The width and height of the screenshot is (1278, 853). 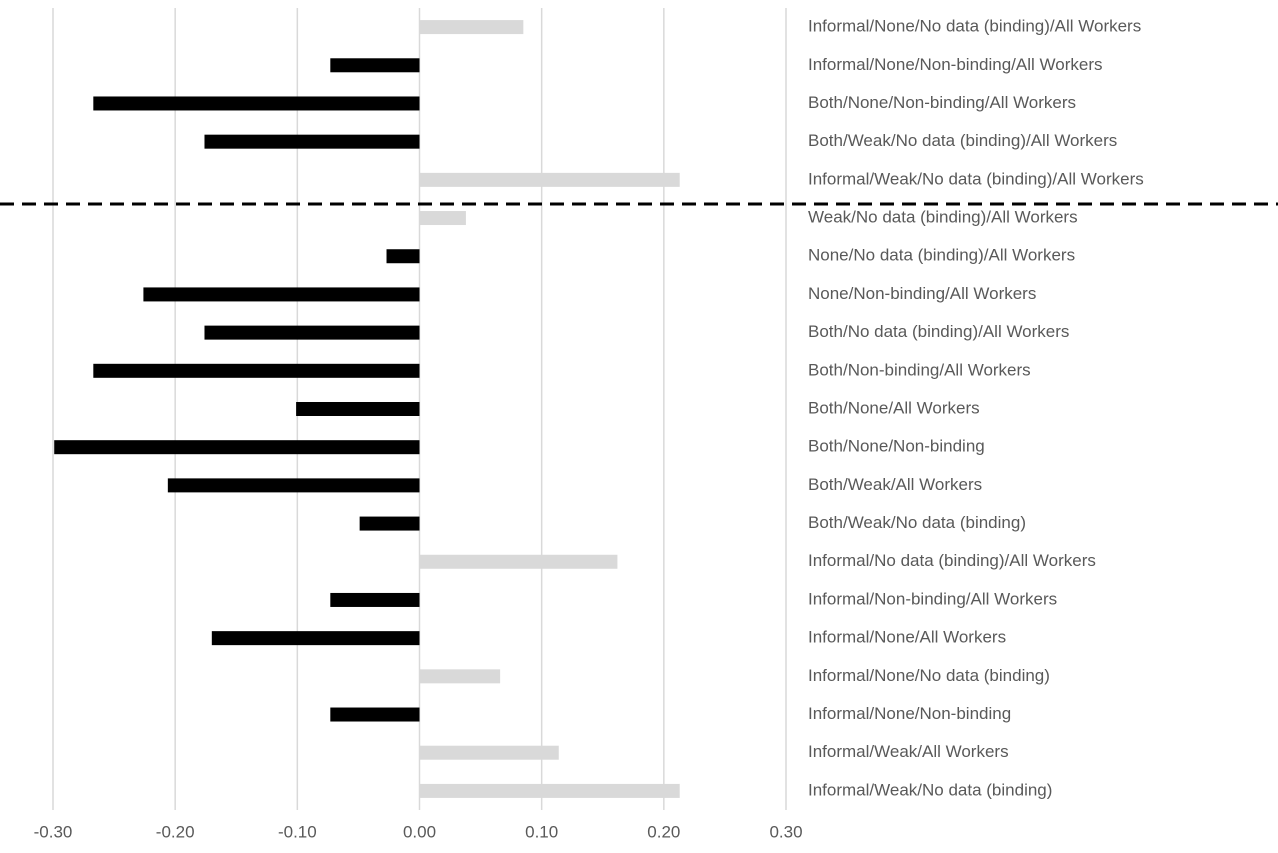 What do you see at coordinates (962, 140) in the screenshot?
I see `category-label: Both/Weak/No data (binding)/All Workers` at bounding box center [962, 140].